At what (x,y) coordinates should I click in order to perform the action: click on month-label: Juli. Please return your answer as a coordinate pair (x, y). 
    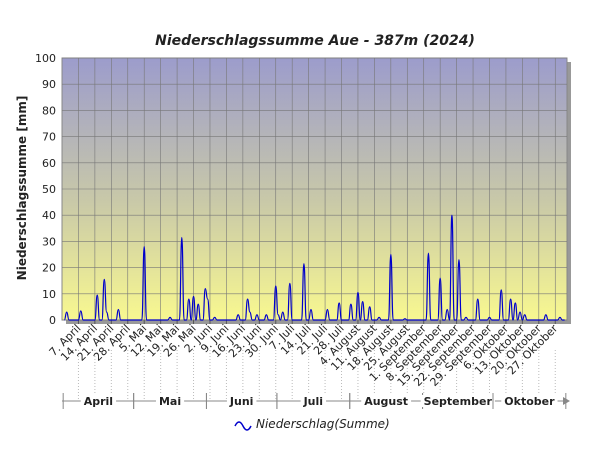
    Looking at the image, I should click on (313, 401).